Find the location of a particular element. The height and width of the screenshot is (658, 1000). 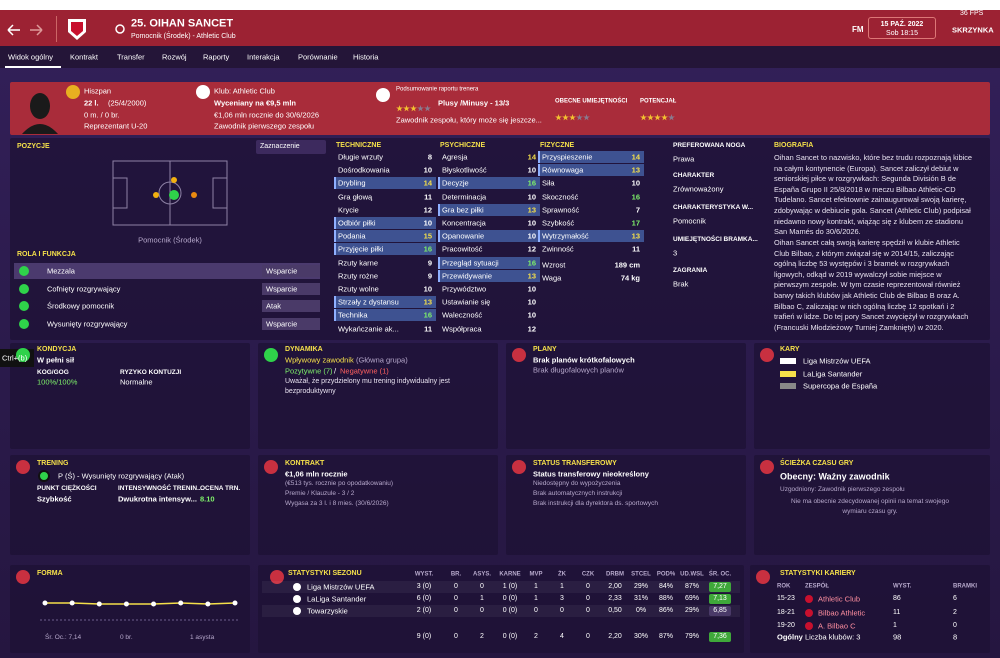

select-box is located at coordinates (291, 147).